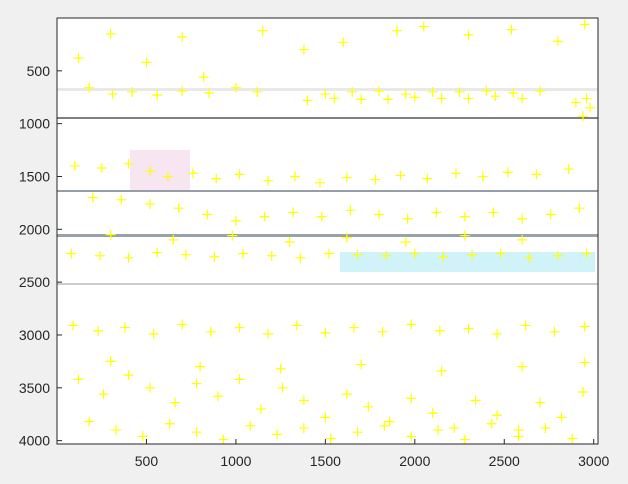 This screenshot has width=628, height=484. Describe the element at coordinates (327, 235) in the screenshot. I see `band-lower-rail` at that location.